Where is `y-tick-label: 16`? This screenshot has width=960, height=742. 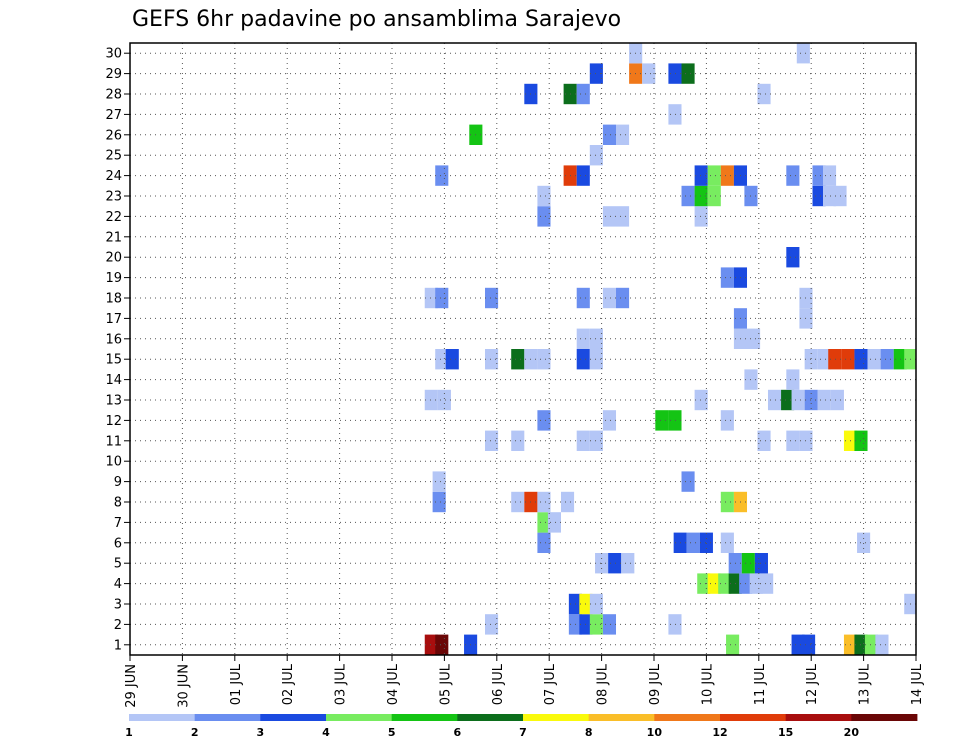
y-tick-label: 16 is located at coordinates (113, 339).